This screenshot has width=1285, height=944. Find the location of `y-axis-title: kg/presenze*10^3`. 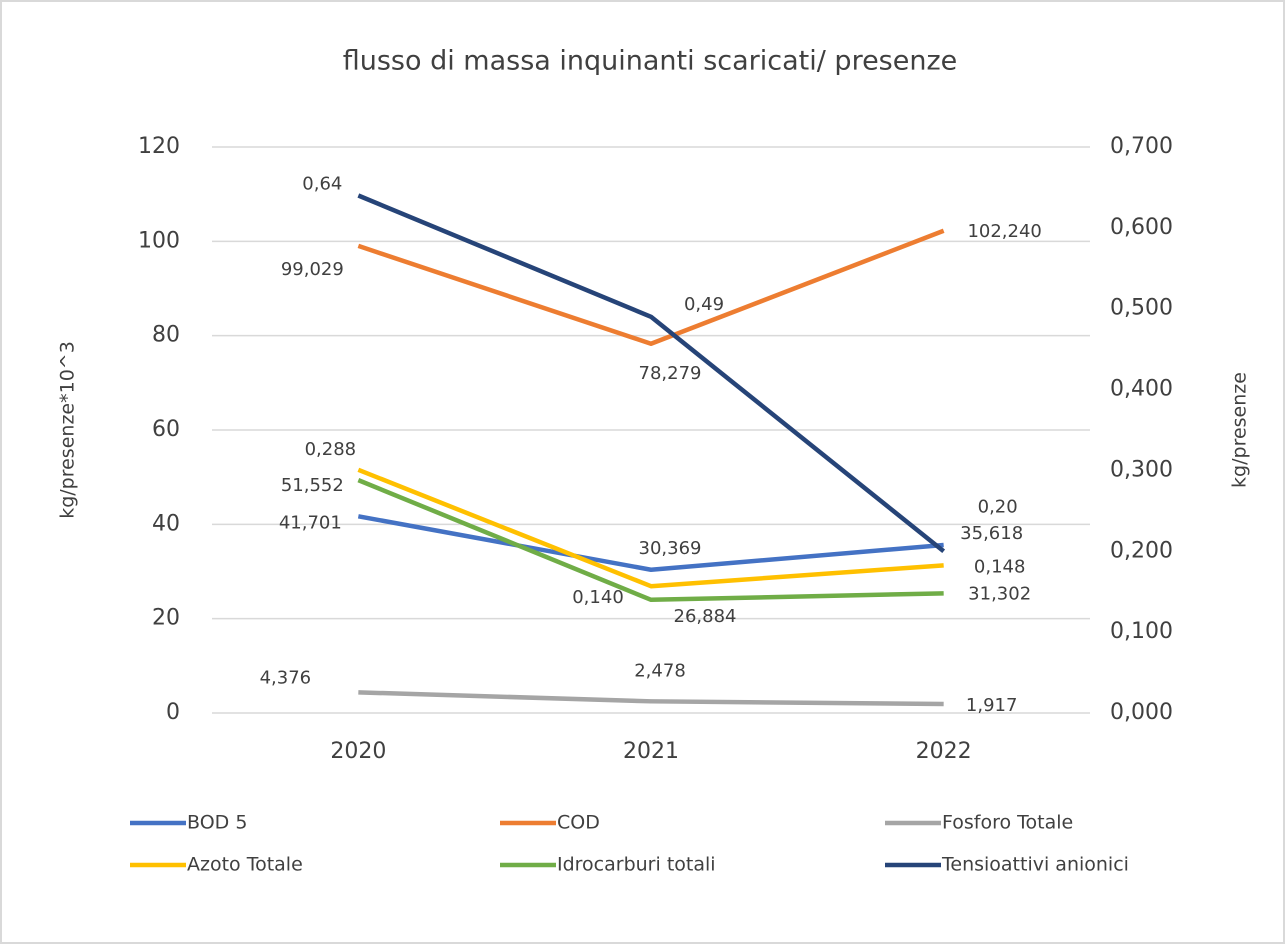

y-axis-title: kg/presenze*10^3 is located at coordinates (68, 430).